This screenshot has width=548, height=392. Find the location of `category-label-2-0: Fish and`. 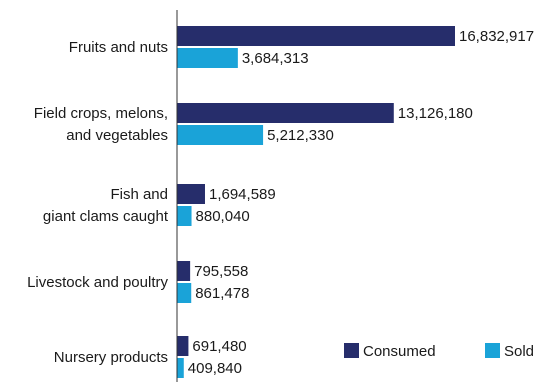

category-label-2-0: Fish and is located at coordinates (139, 194).